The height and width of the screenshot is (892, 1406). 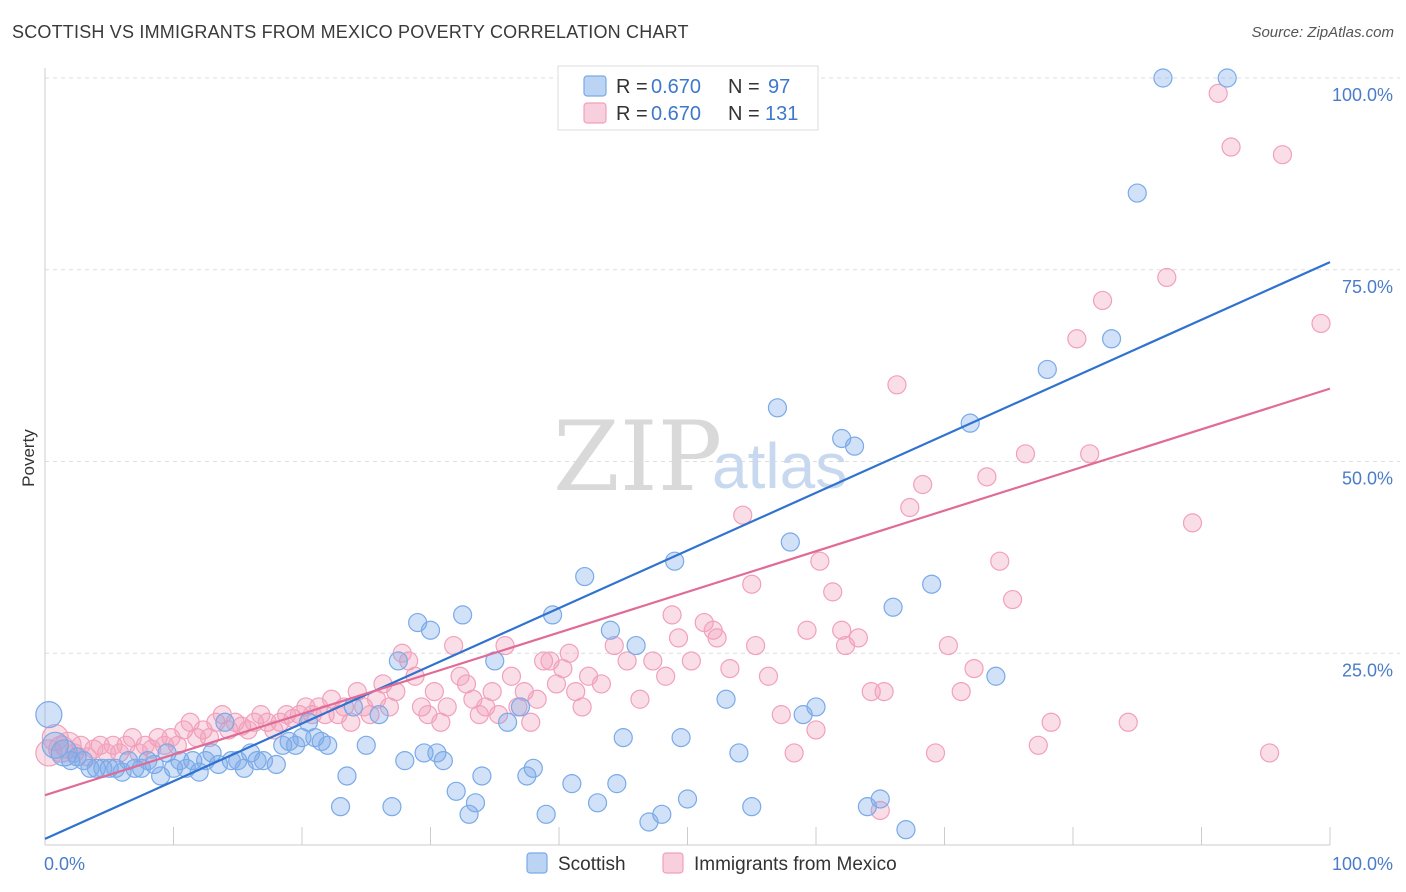 I want to click on bottom-legend-swatch-mexico, so click(x=673, y=863).